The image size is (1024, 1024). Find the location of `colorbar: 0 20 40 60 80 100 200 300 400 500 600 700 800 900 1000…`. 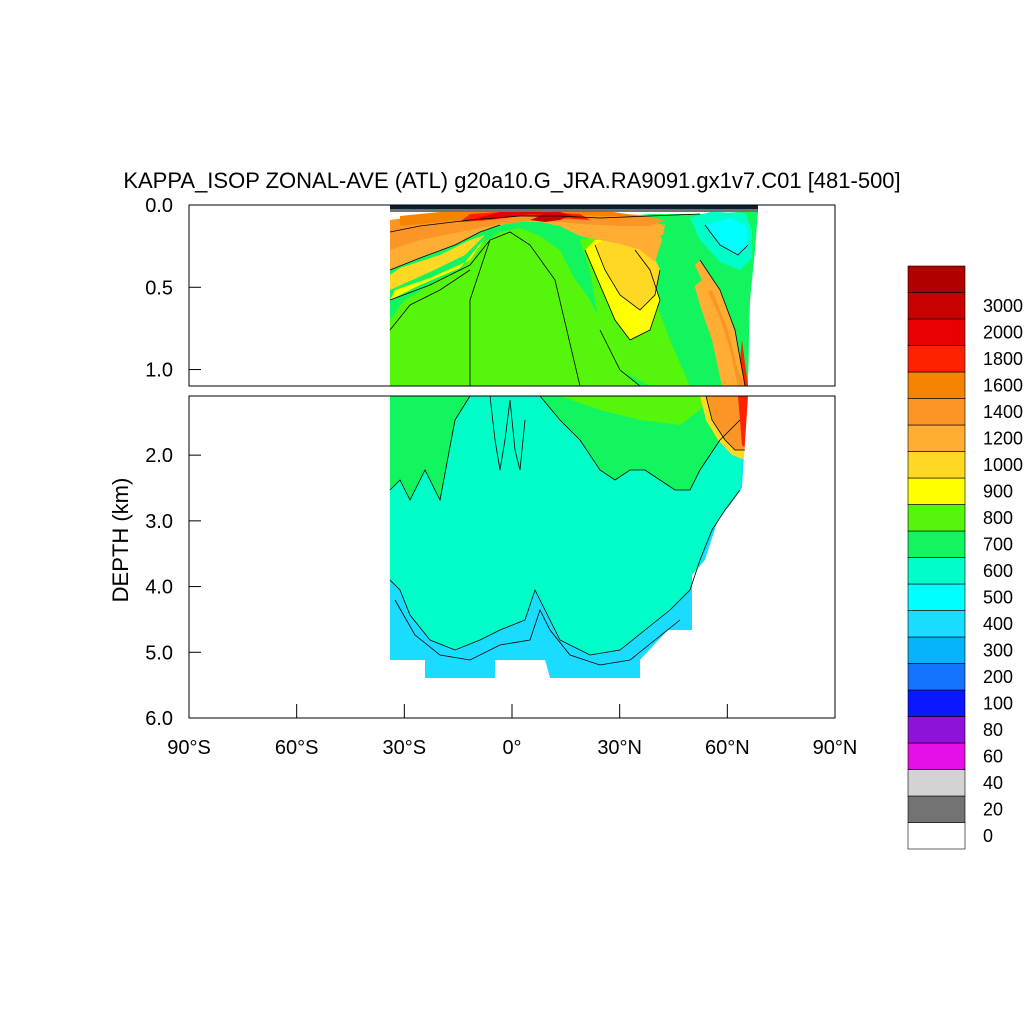

colorbar: 0 20 40 60 80 100 200 300 400 500 600 700 800 900 1000… is located at coordinates (965, 557).